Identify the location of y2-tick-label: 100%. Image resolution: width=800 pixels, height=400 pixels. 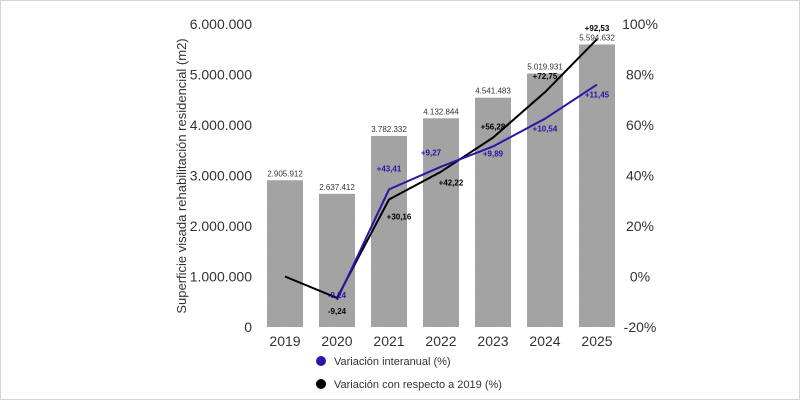
(640, 24).